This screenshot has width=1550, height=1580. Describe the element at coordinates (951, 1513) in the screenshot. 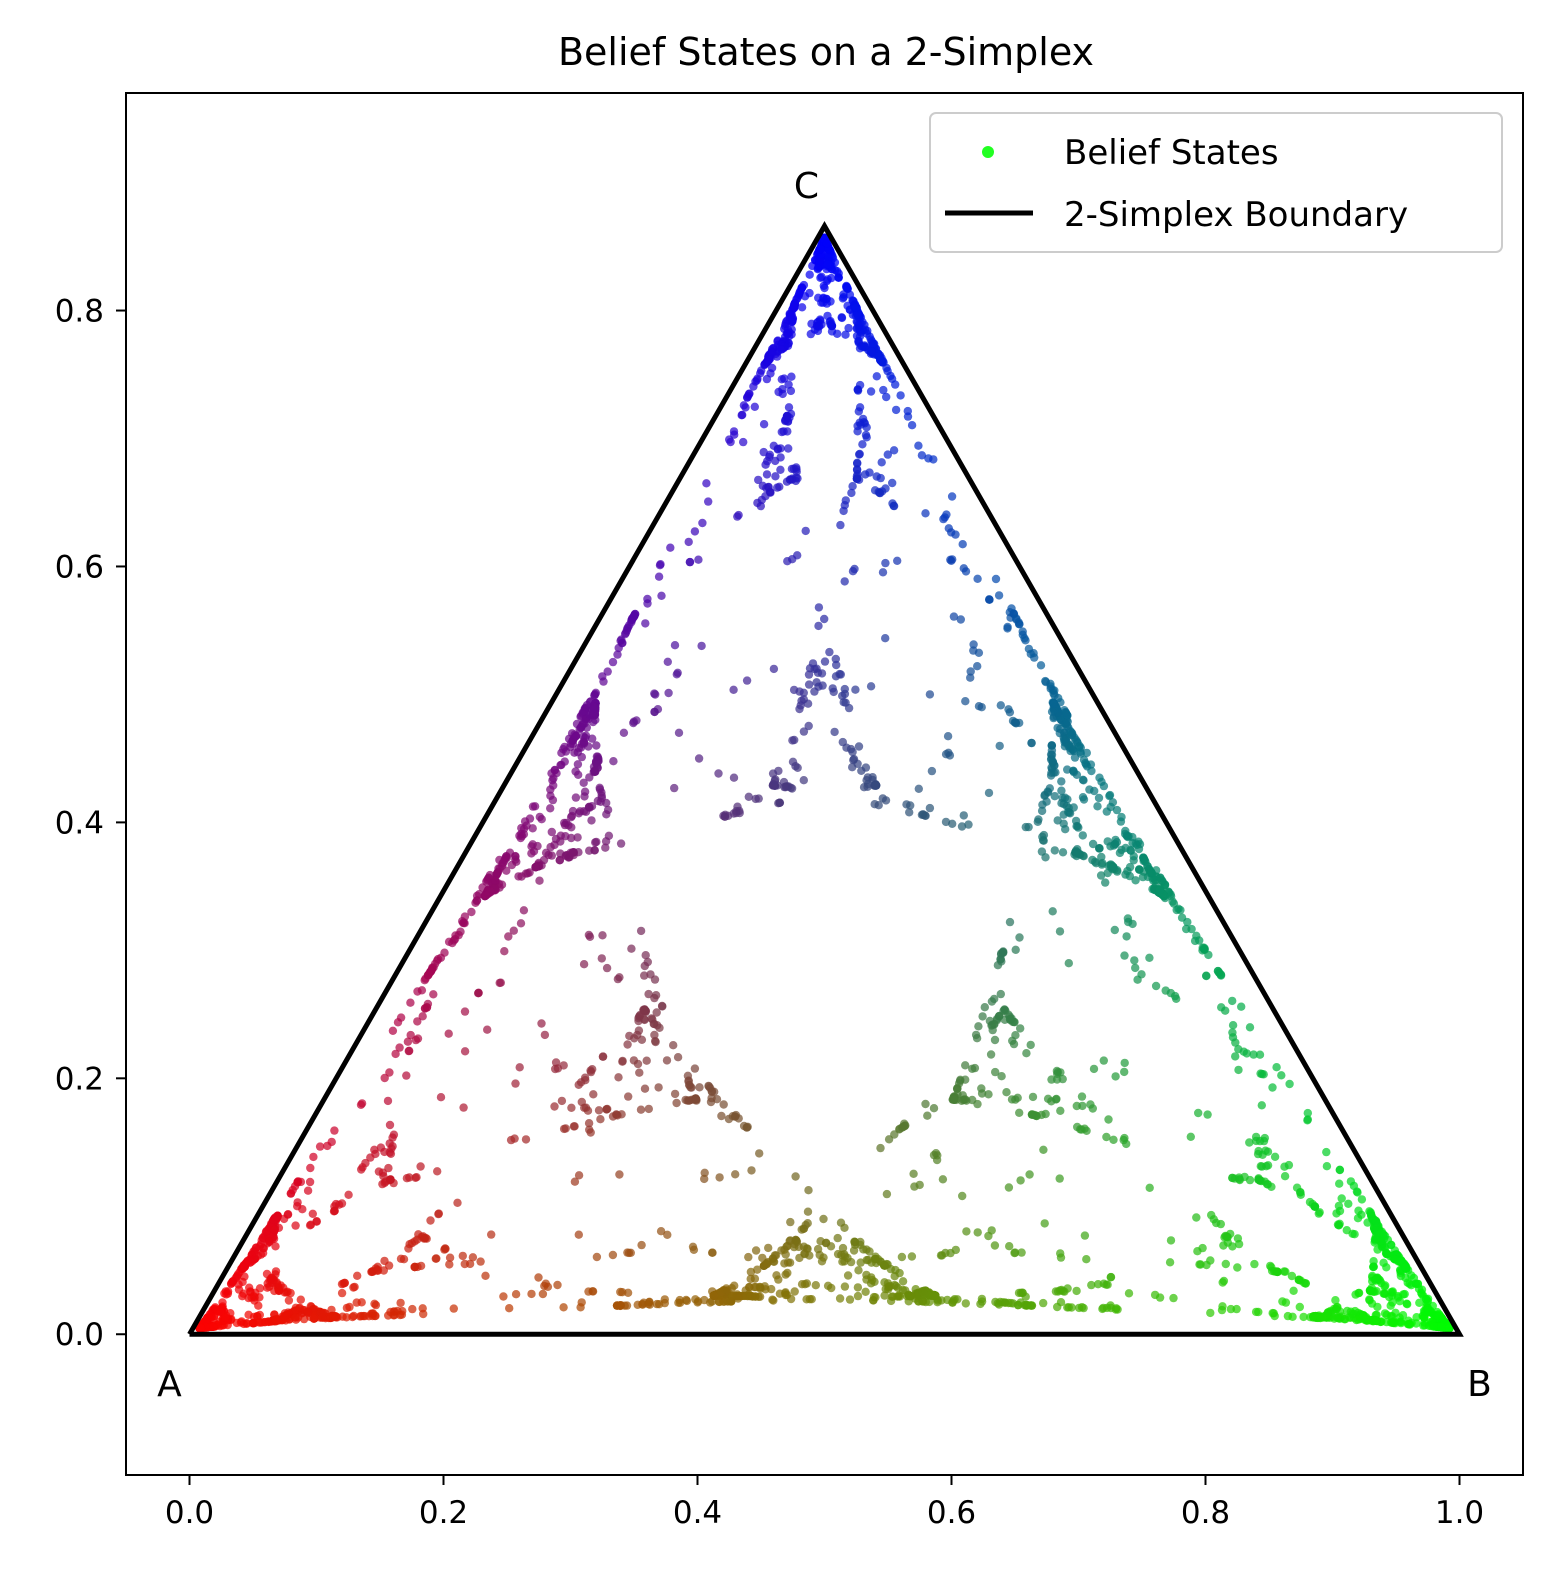

I see `x-tick-label: 0.6` at that location.